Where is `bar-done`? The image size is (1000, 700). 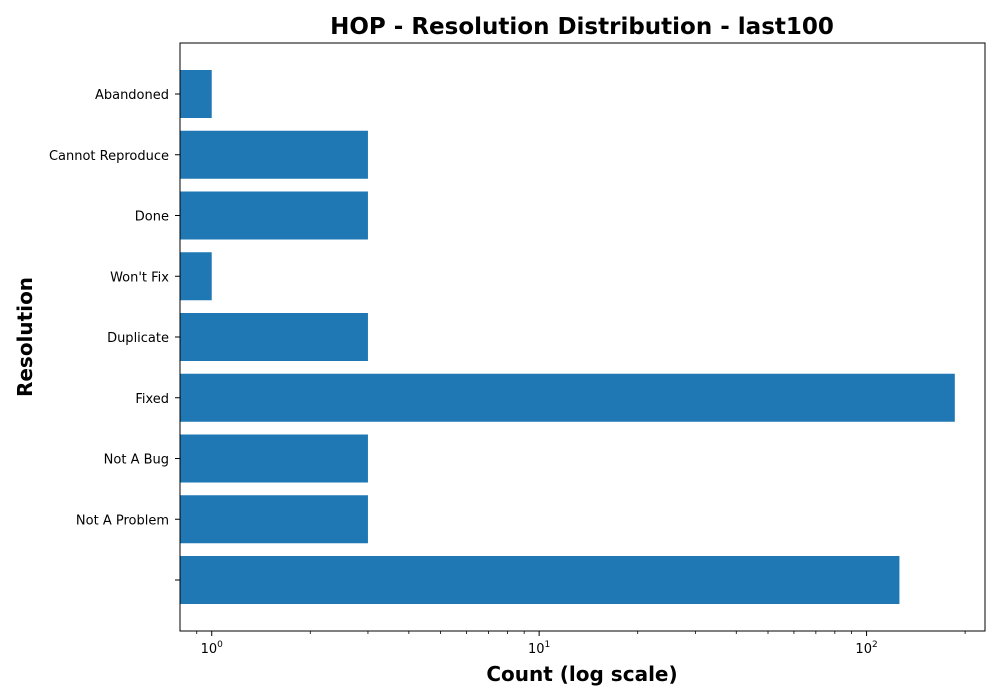 bar-done is located at coordinates (274, 215).